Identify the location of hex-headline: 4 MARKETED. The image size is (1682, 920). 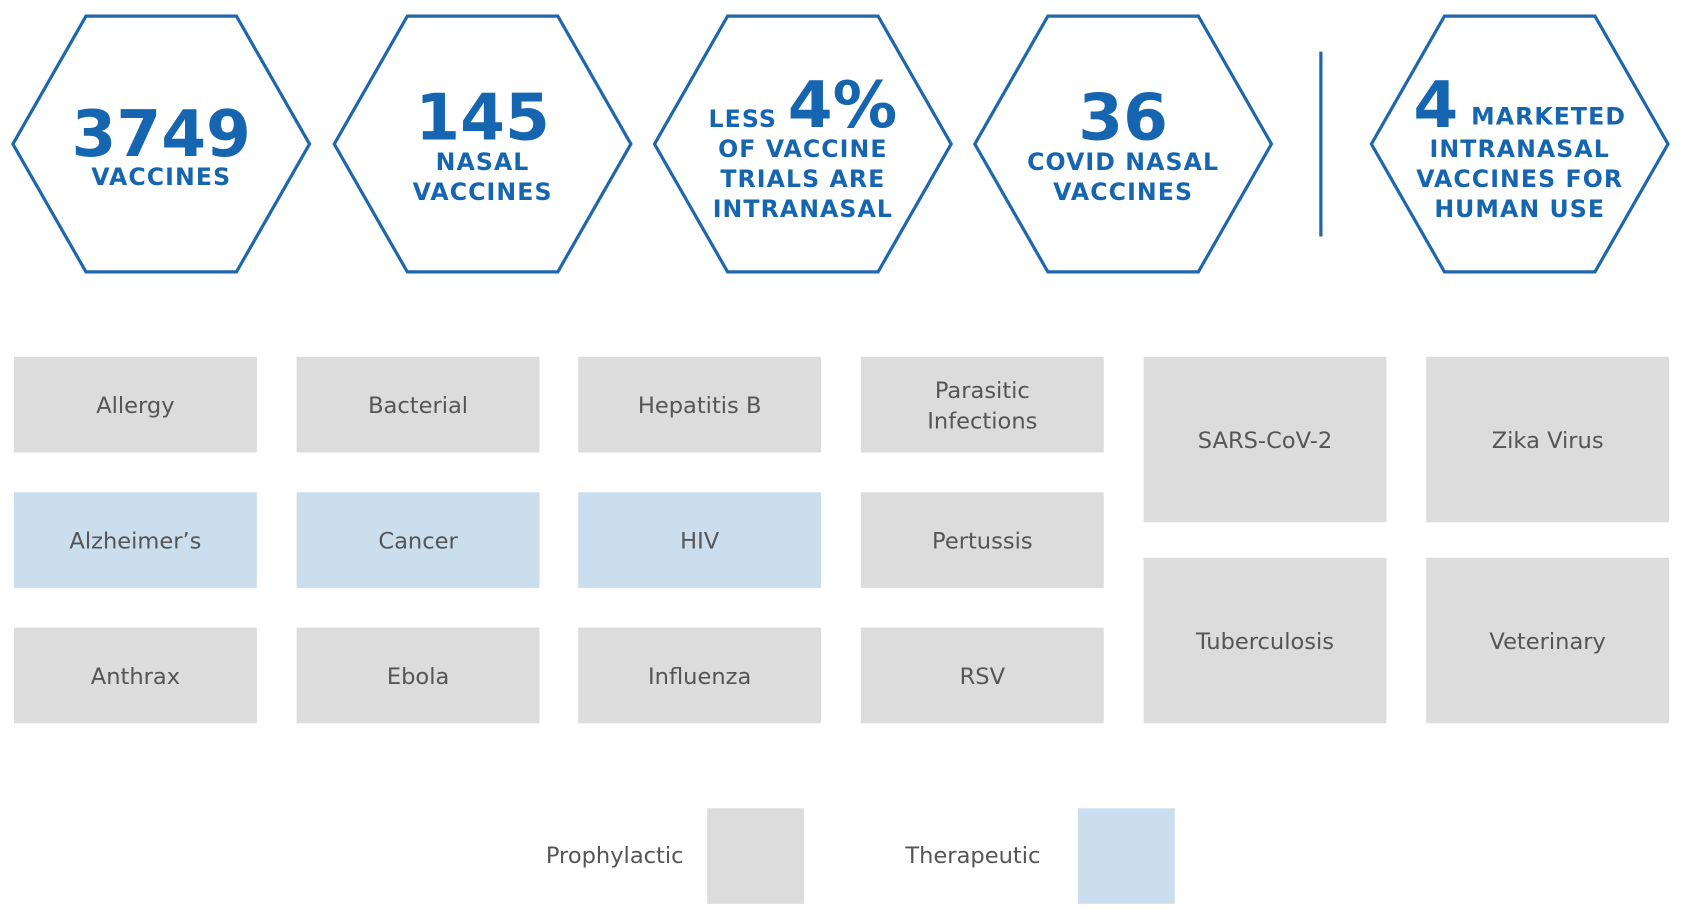
(1519, 105).